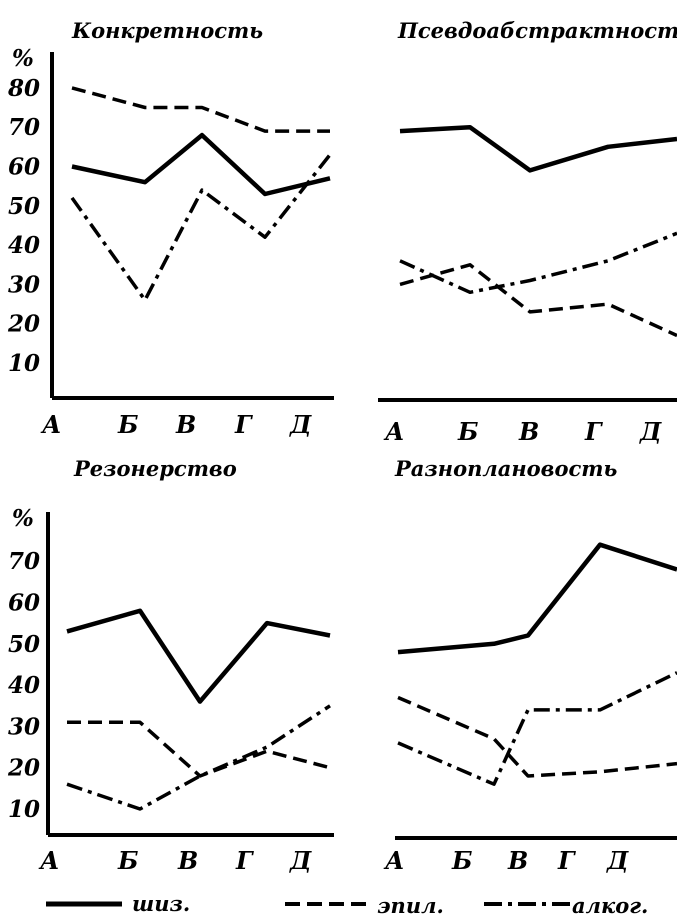  Describe the element at coordinates (610, 905) in the screenshot. I see `legend-label-alco: алког.` at that location.